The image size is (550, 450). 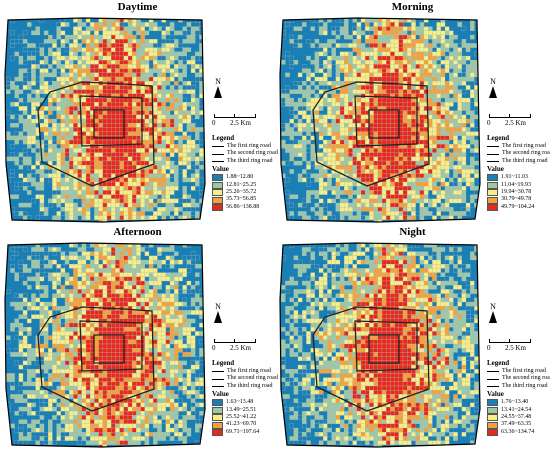 I want to click on legend-value-label: 37.49~63.35, so click(x=516, y=424).